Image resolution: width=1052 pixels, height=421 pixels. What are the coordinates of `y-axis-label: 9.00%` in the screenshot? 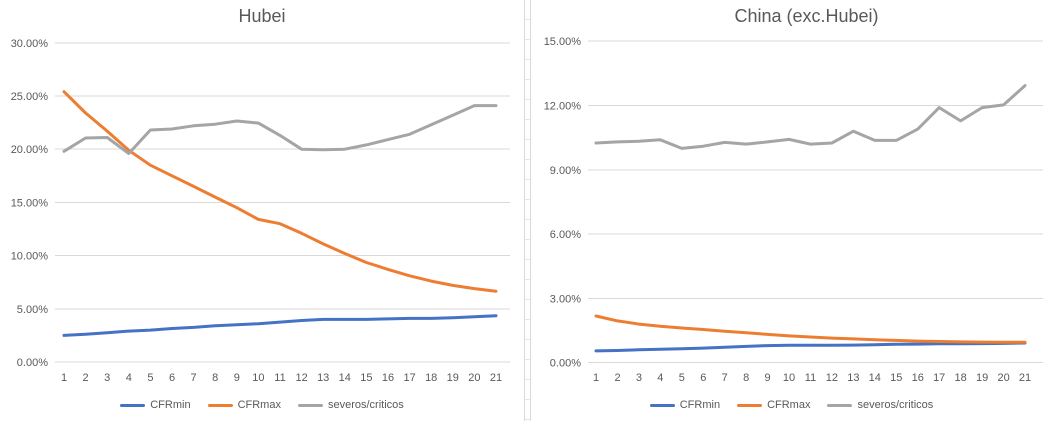 It's located at (565, 171).